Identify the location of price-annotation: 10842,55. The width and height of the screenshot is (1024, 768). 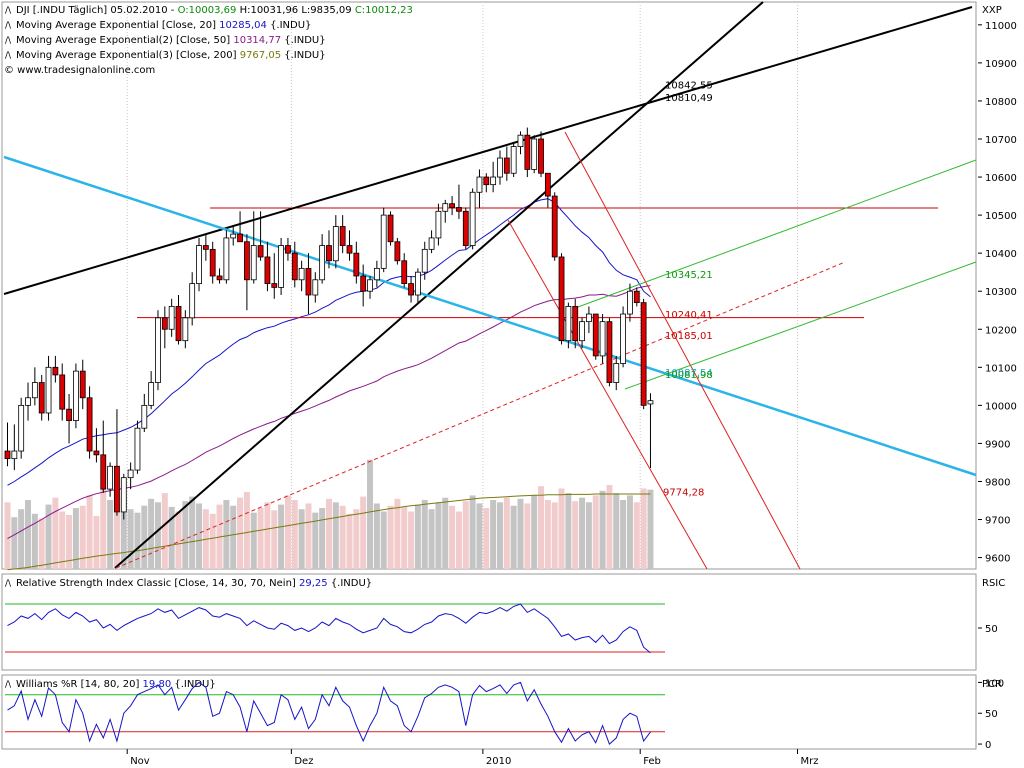
(689, 86).